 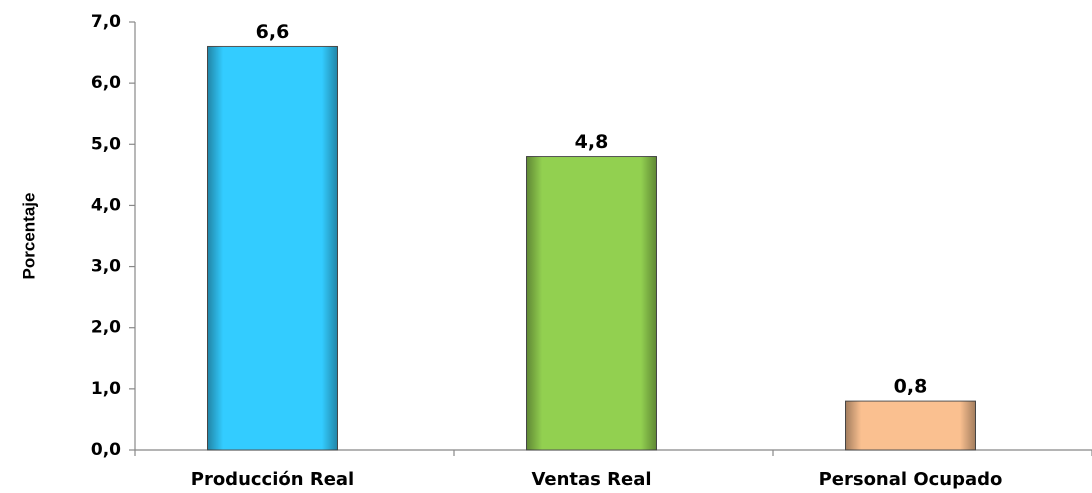 I want to click on x-tick-label: Producción Real, so click(x=272, y=479).